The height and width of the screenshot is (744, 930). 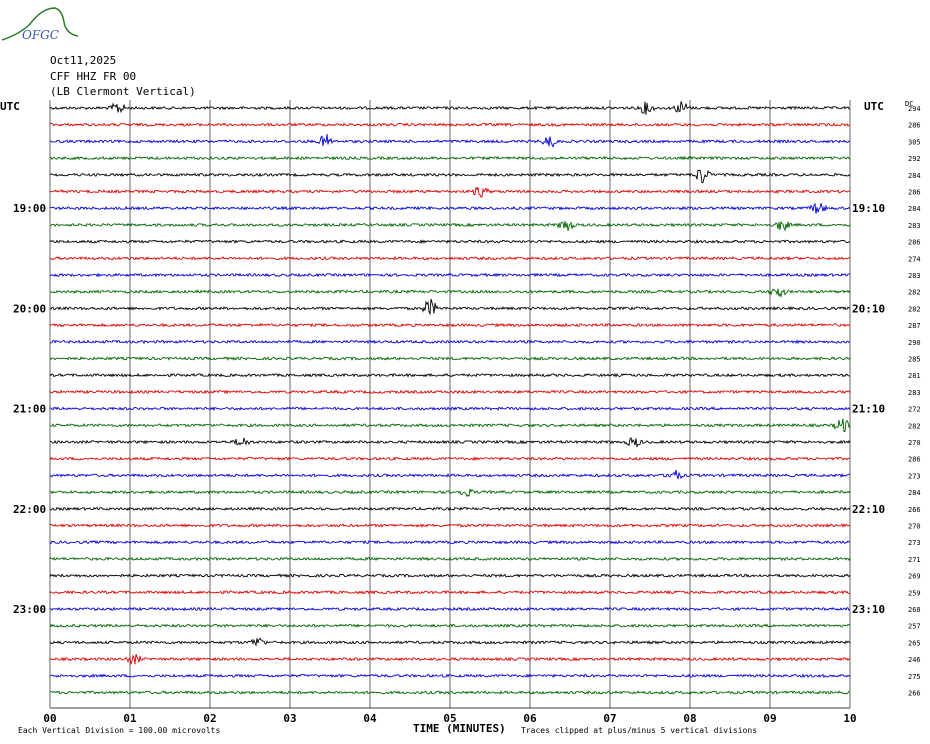 I want to click on logo: OFGC, so click(x=40, y=24).